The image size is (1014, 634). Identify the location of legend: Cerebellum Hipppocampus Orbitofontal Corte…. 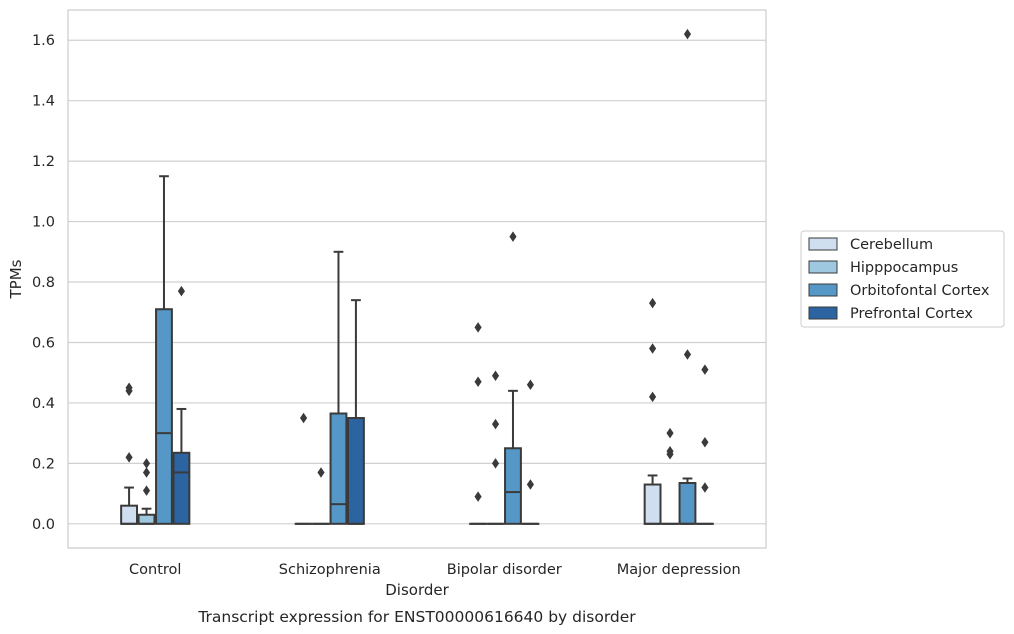
(902, 279).